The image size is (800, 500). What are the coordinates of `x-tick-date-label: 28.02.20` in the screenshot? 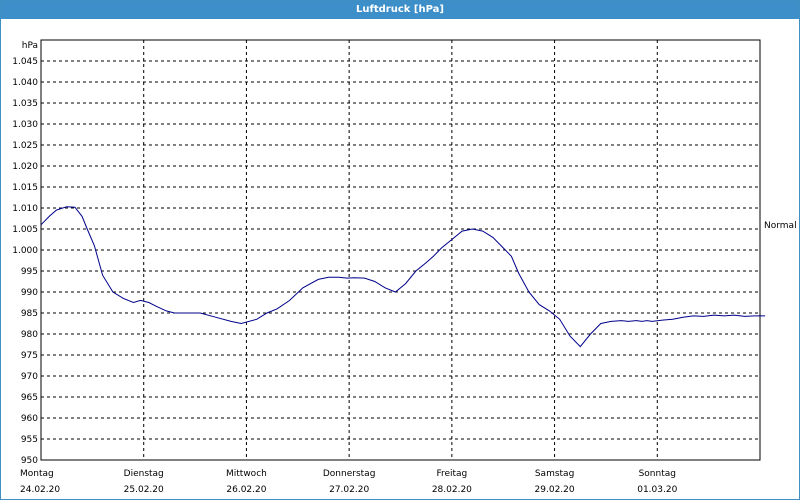 It's located at (452, 490).